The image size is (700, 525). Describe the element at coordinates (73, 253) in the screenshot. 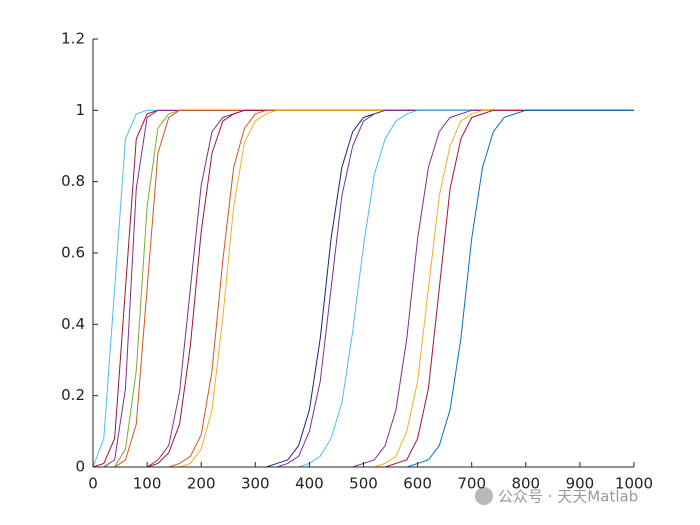

I see `y-tick-label: 0.6` at that location.